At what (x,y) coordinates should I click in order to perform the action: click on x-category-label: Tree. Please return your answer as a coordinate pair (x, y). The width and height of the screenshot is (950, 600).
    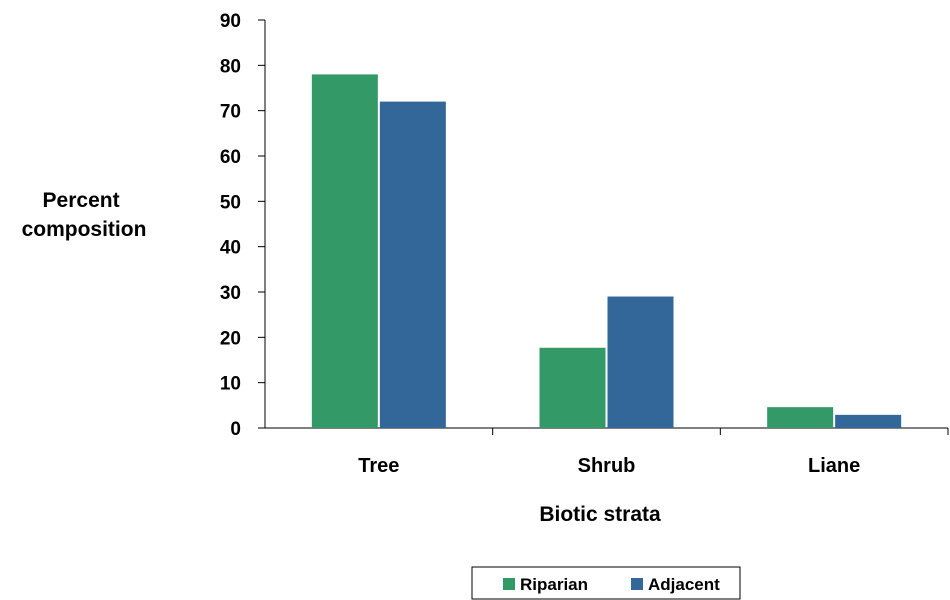
    Looking at the image, I should click on (378, 466).